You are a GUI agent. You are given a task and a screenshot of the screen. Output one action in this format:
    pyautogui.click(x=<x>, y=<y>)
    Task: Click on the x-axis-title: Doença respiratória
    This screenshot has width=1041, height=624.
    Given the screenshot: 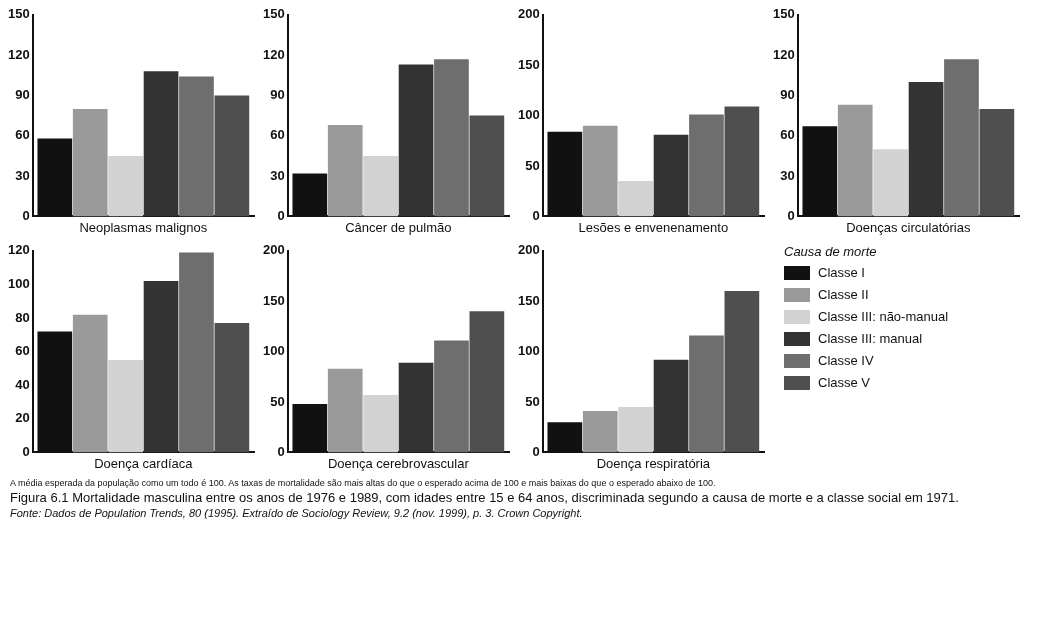 What is the action you would take?
    pyautogui.click(x=653, y=463)
    